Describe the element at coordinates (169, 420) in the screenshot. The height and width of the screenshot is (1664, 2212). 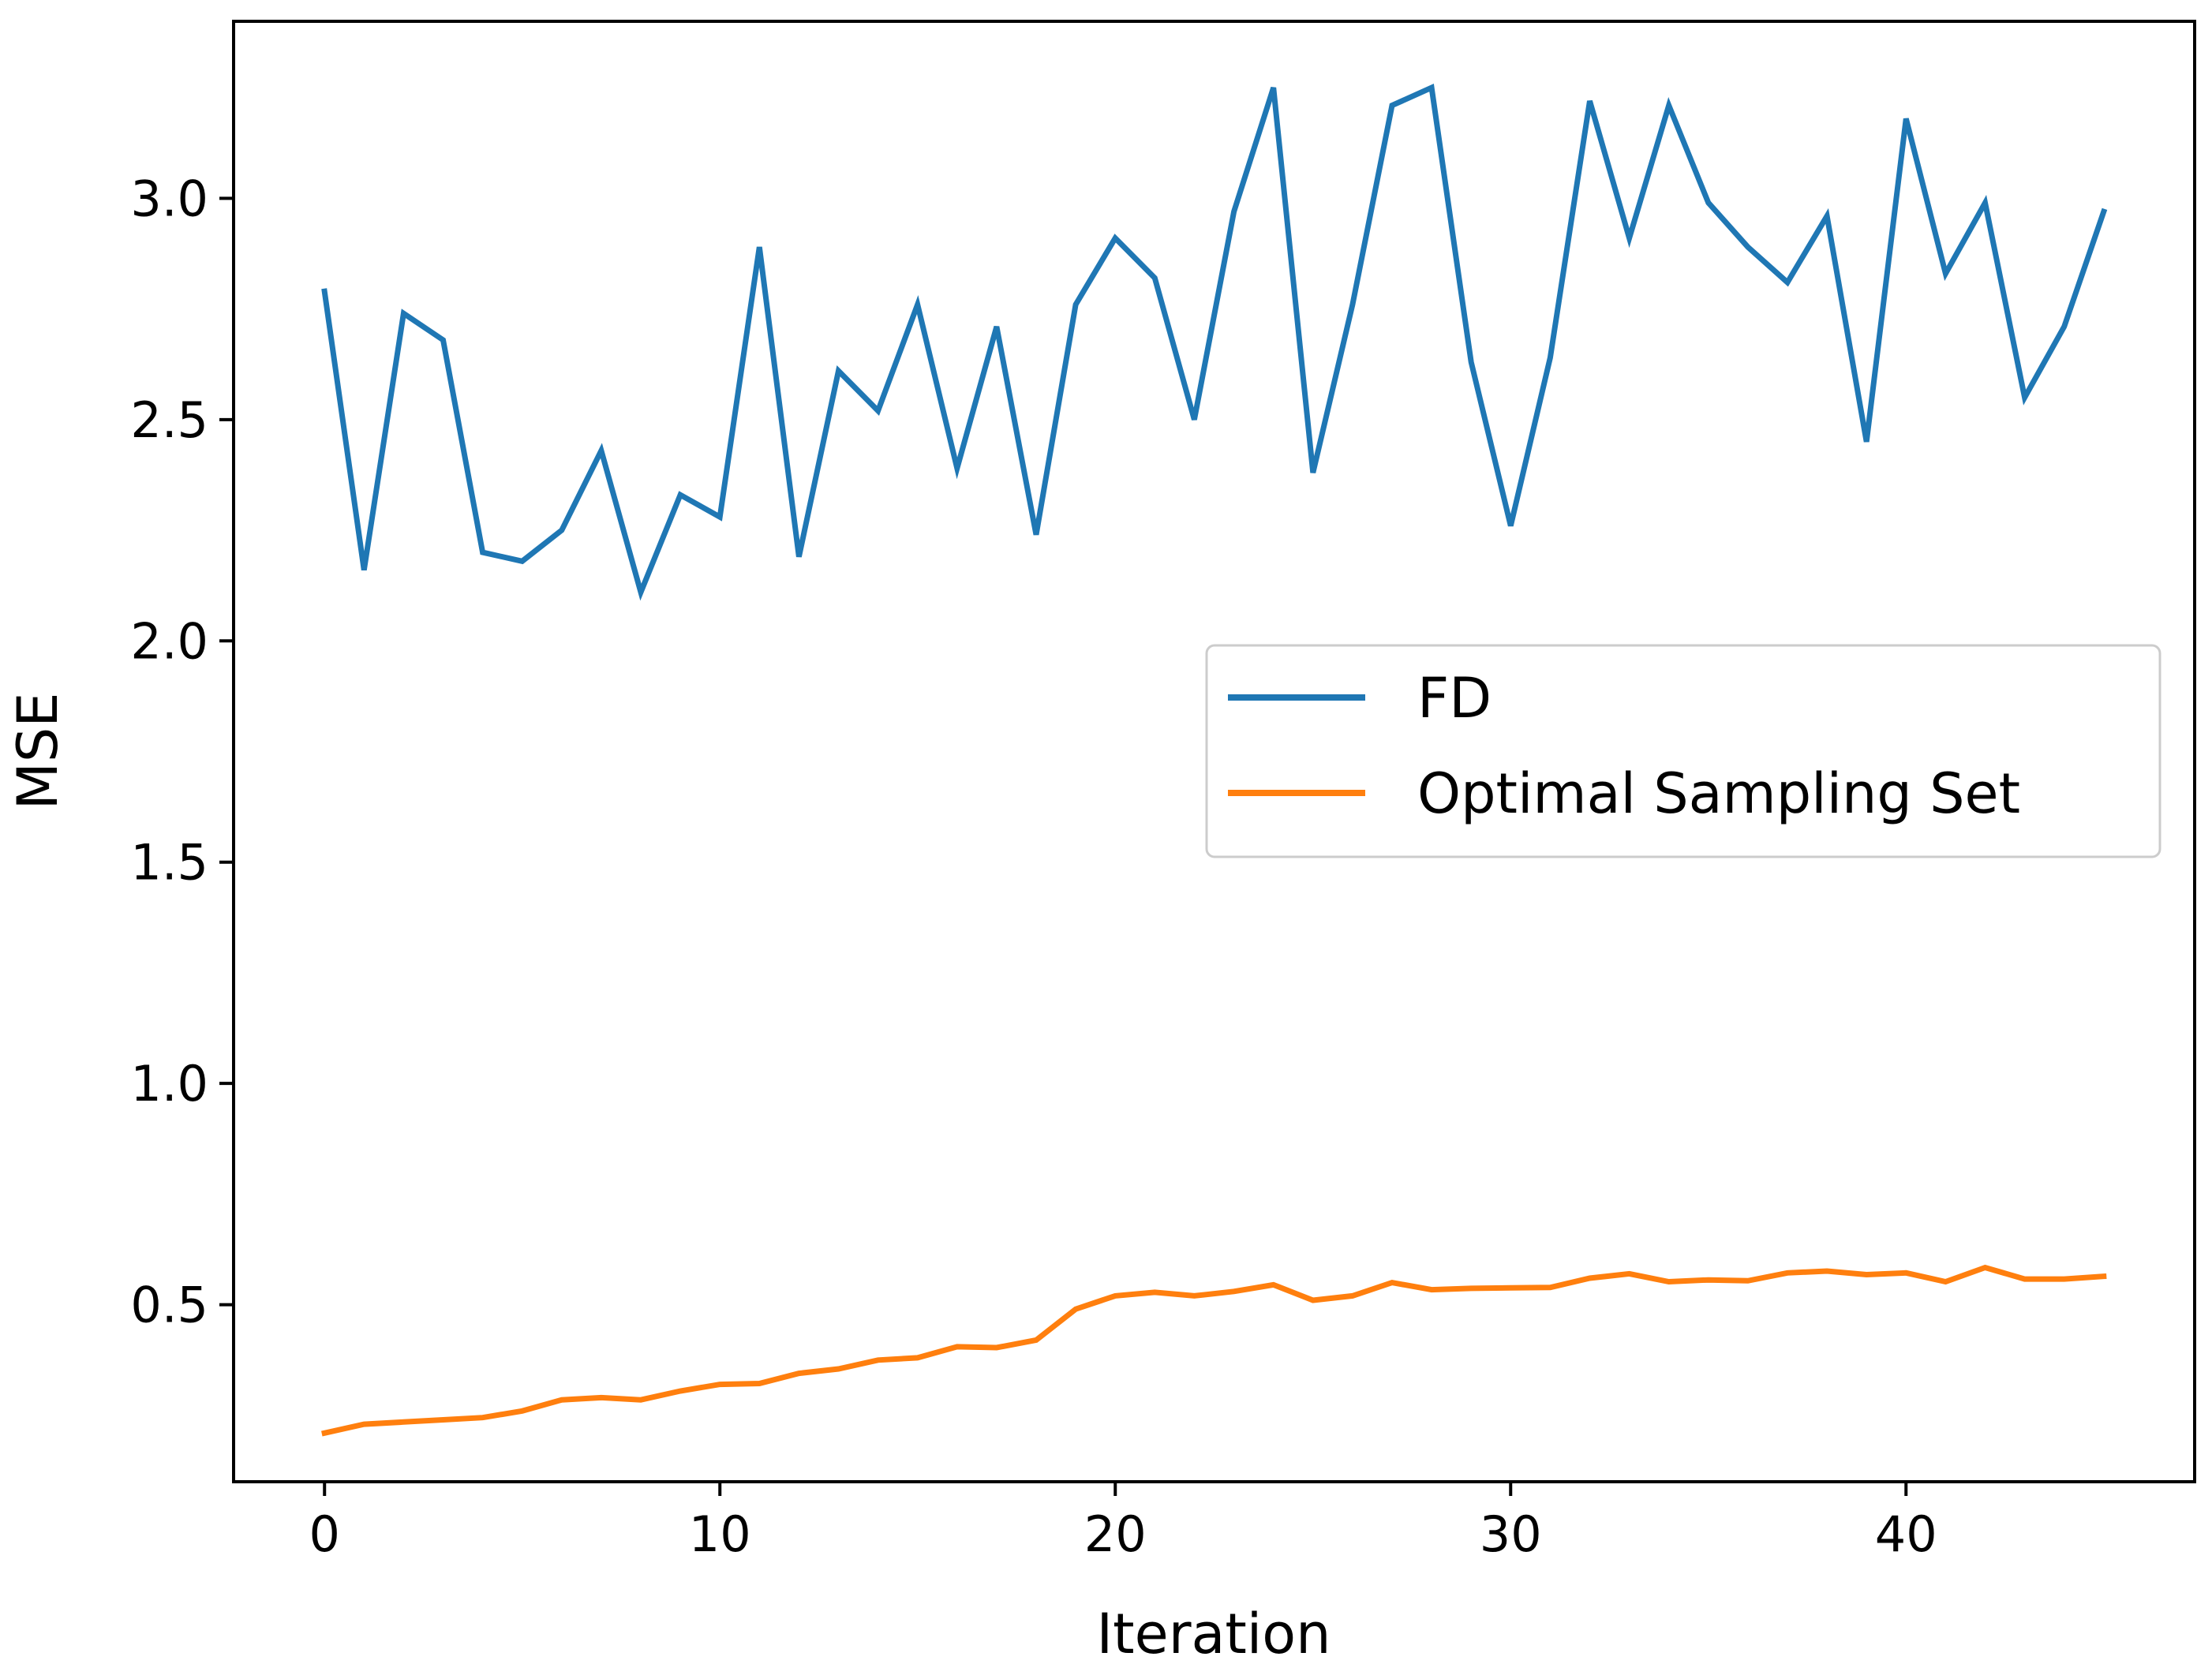
I see `y-tick-label: 2.5` at that location.